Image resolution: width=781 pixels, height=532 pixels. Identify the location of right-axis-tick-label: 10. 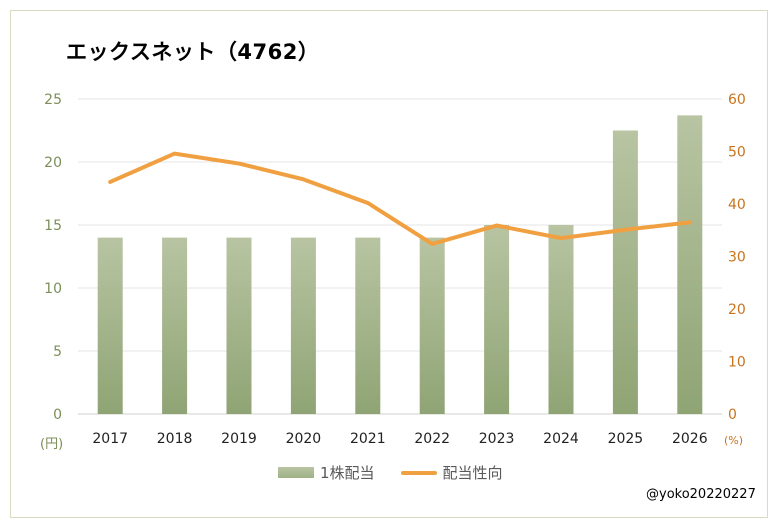
(737, 363).